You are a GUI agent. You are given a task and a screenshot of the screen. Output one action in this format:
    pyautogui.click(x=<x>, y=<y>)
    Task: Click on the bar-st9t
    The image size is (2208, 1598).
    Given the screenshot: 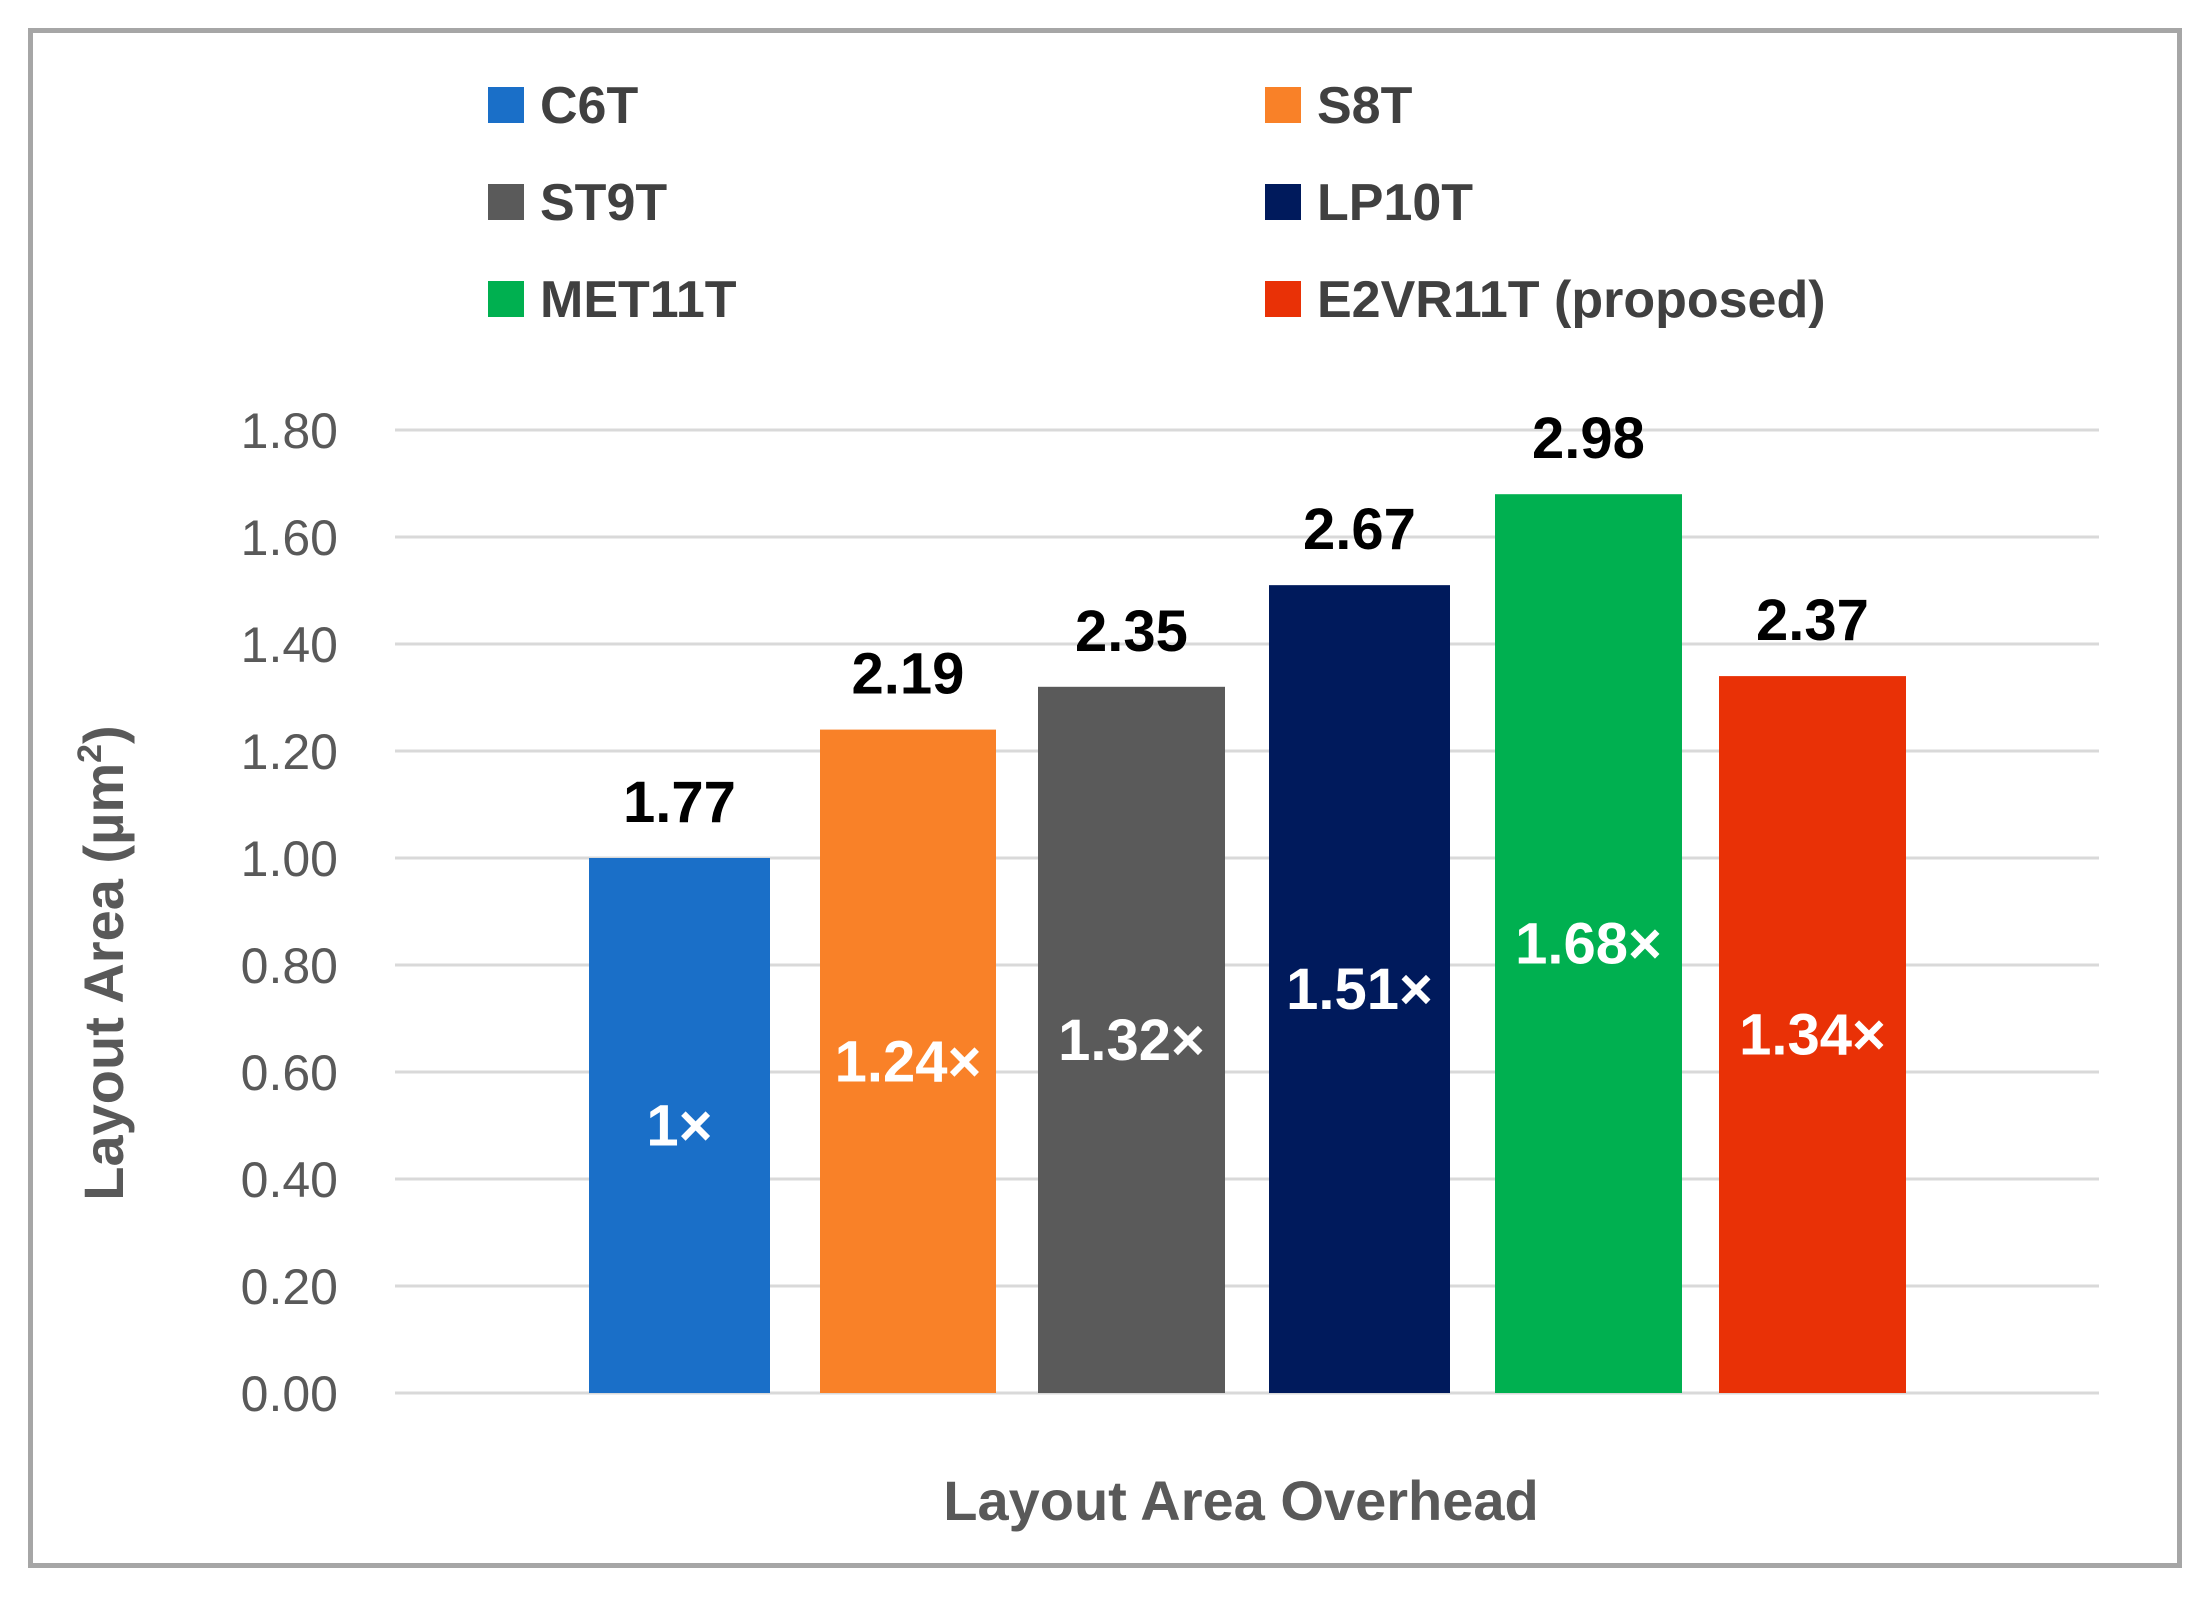 What is the action you would take?
    pyautogui.click(x=1131, y=1039)
    